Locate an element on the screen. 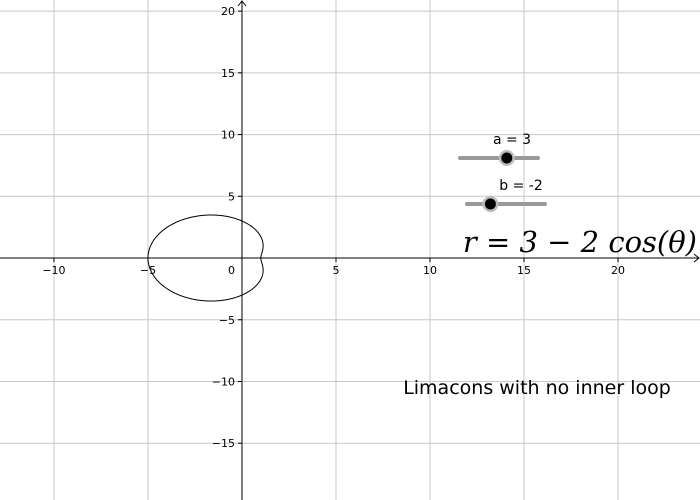 This screenshot has width=700, height=500. y-tick-label: 20 is located at coordinates (228, 11).